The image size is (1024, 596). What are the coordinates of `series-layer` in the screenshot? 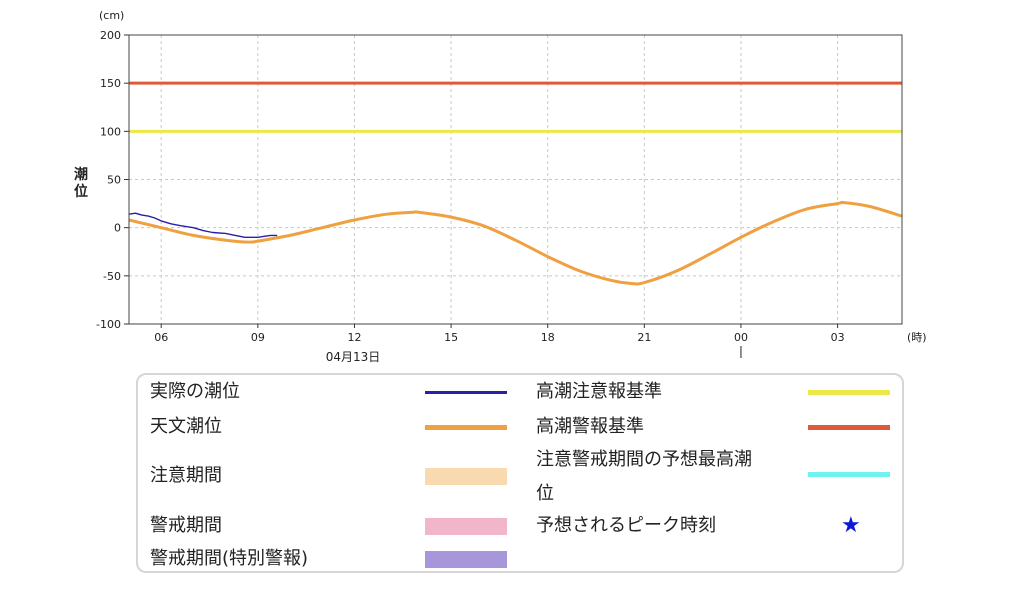 It's located at (515, 243).